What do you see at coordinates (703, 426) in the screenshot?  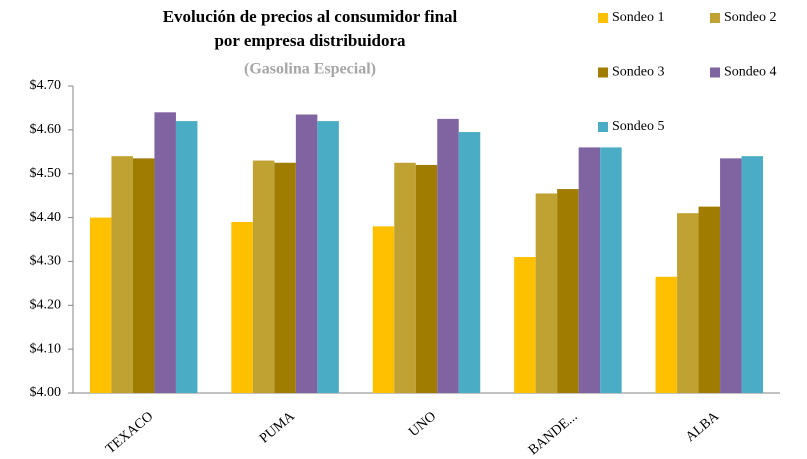 I see `x-tick-label: ALBA` at bounding box center [703, 426].